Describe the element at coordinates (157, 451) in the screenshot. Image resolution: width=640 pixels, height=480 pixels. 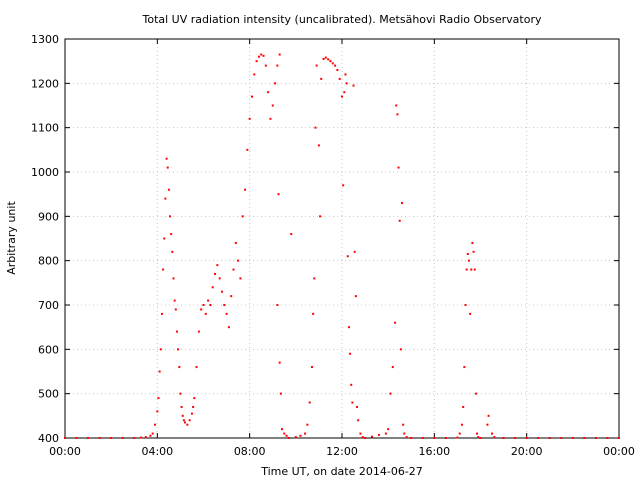
I see `x-tick-label: 04:00` at that location.